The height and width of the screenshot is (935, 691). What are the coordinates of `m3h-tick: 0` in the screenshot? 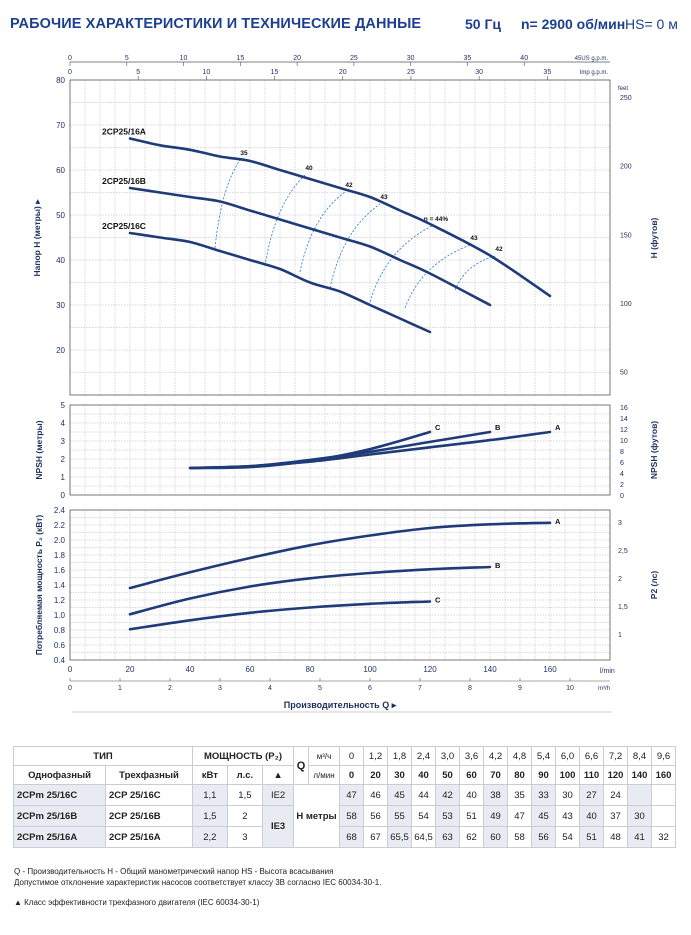 It's located at (70, 688).